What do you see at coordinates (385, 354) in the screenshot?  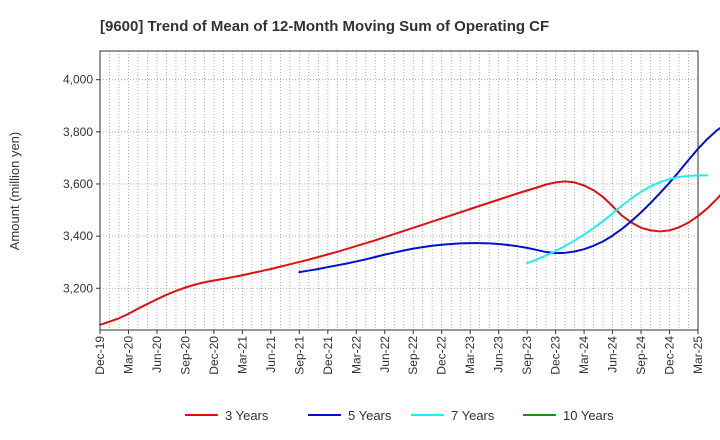 I see `x-tick-label: Jun-22` at bounding box center [385, 354].